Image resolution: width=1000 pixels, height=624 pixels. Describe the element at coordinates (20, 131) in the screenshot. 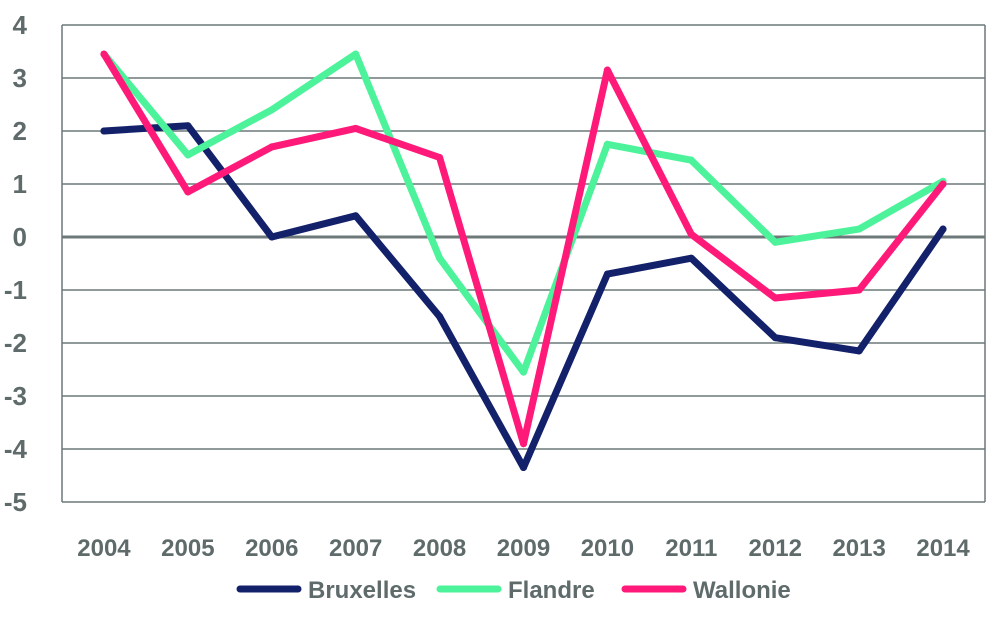

I see `y-tick-label: 2` at that location.